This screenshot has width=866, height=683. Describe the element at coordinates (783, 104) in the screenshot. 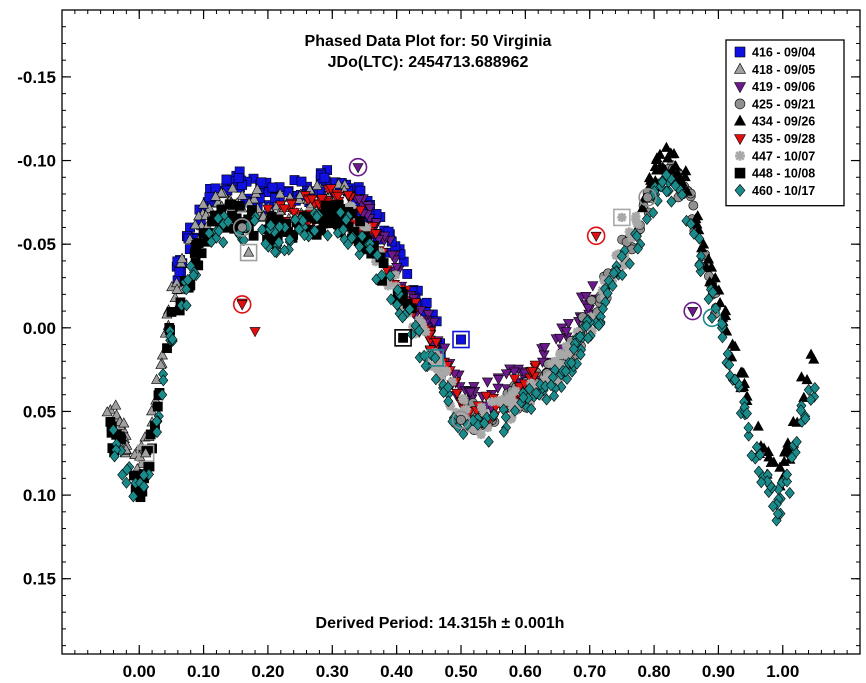

I see `legend-label: 425 - 09/21` at that location.